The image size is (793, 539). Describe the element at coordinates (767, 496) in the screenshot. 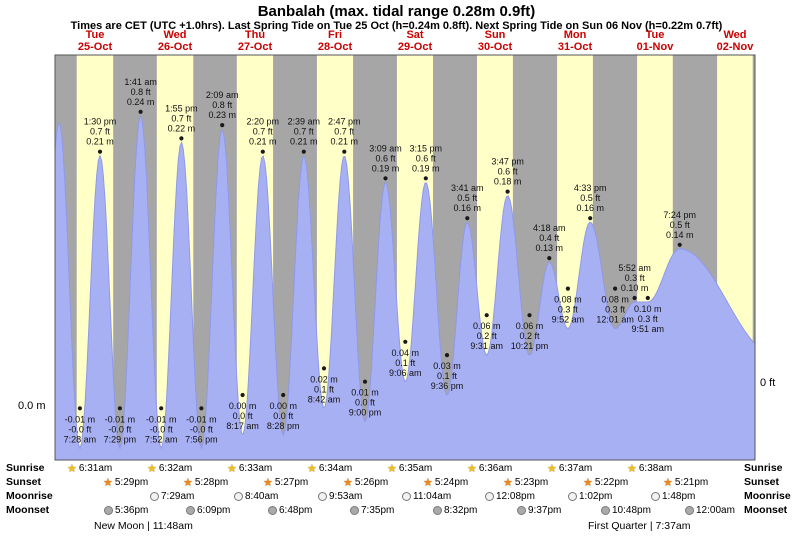

I see `moonrise-row-label-right: Moonrise` at that location.